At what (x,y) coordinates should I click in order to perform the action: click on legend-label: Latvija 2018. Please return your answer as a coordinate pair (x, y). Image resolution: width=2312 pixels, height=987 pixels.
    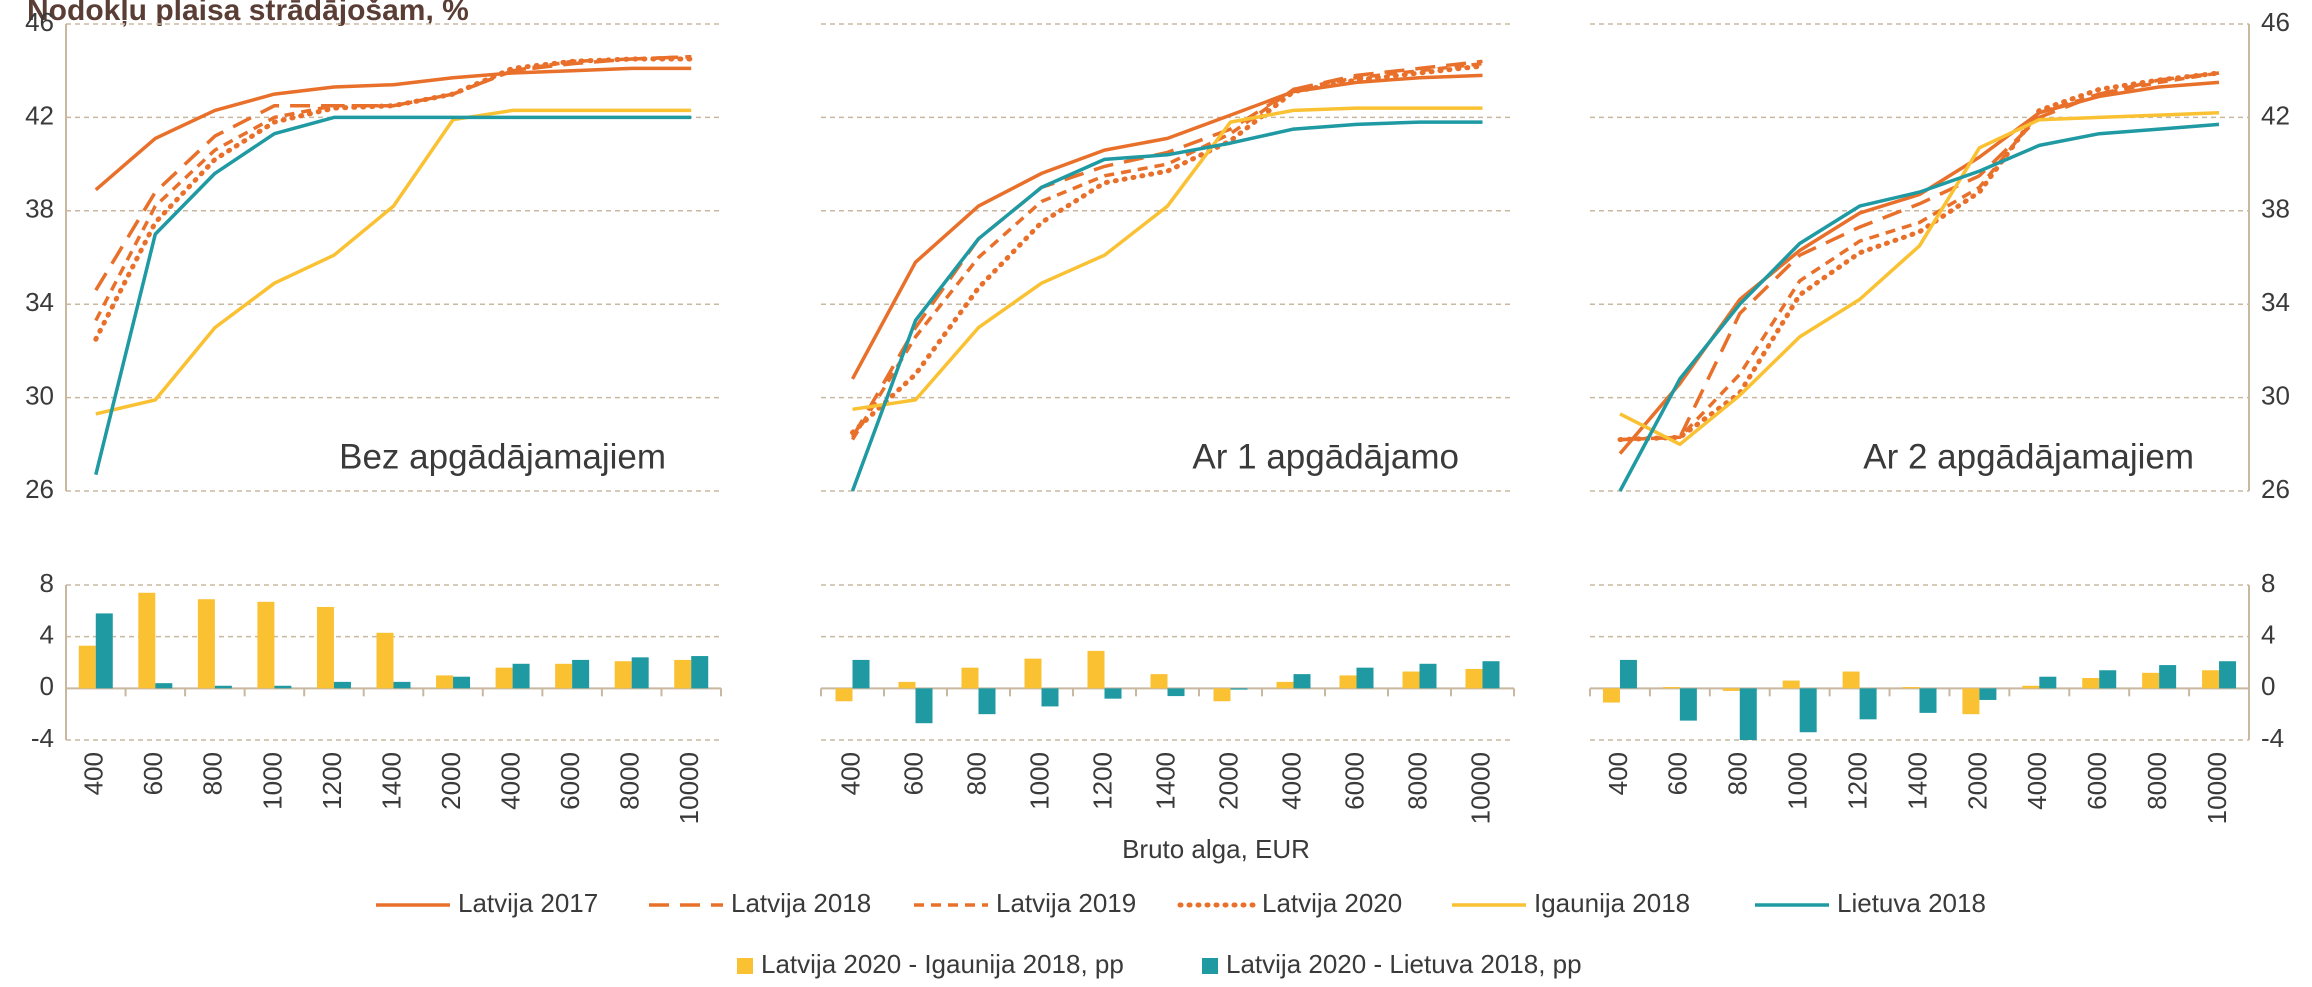
    Looking at the image, I should click on (801, 903).